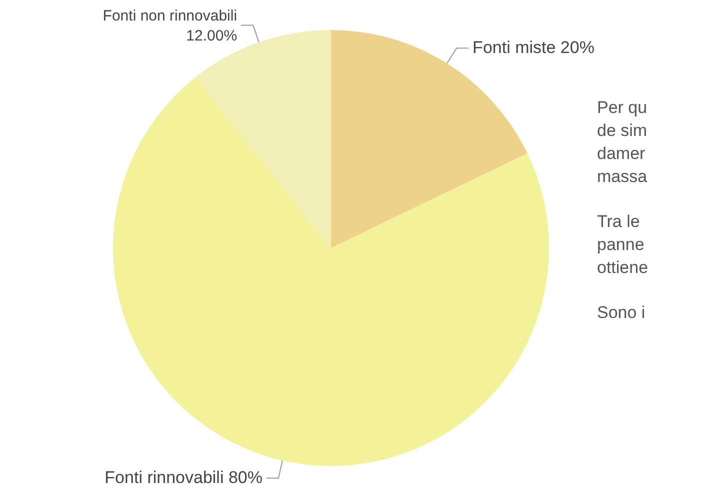 The height and width of the screenshot is (504, 703). What do you see at coordinates (622, 131) in the screenshot?
I see `text: de sim` at bounding box center [622, 131].